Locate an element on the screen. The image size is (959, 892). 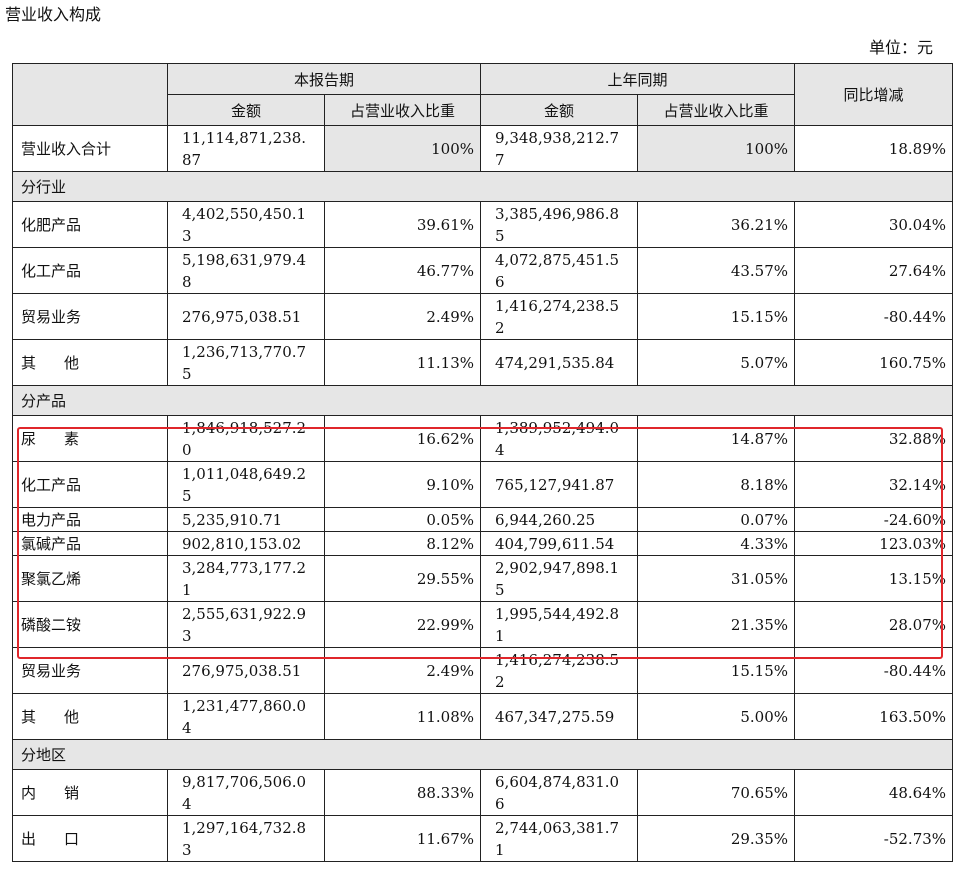
current-amount: 9,817,706,506.04 is located at coordinates (246, 792).